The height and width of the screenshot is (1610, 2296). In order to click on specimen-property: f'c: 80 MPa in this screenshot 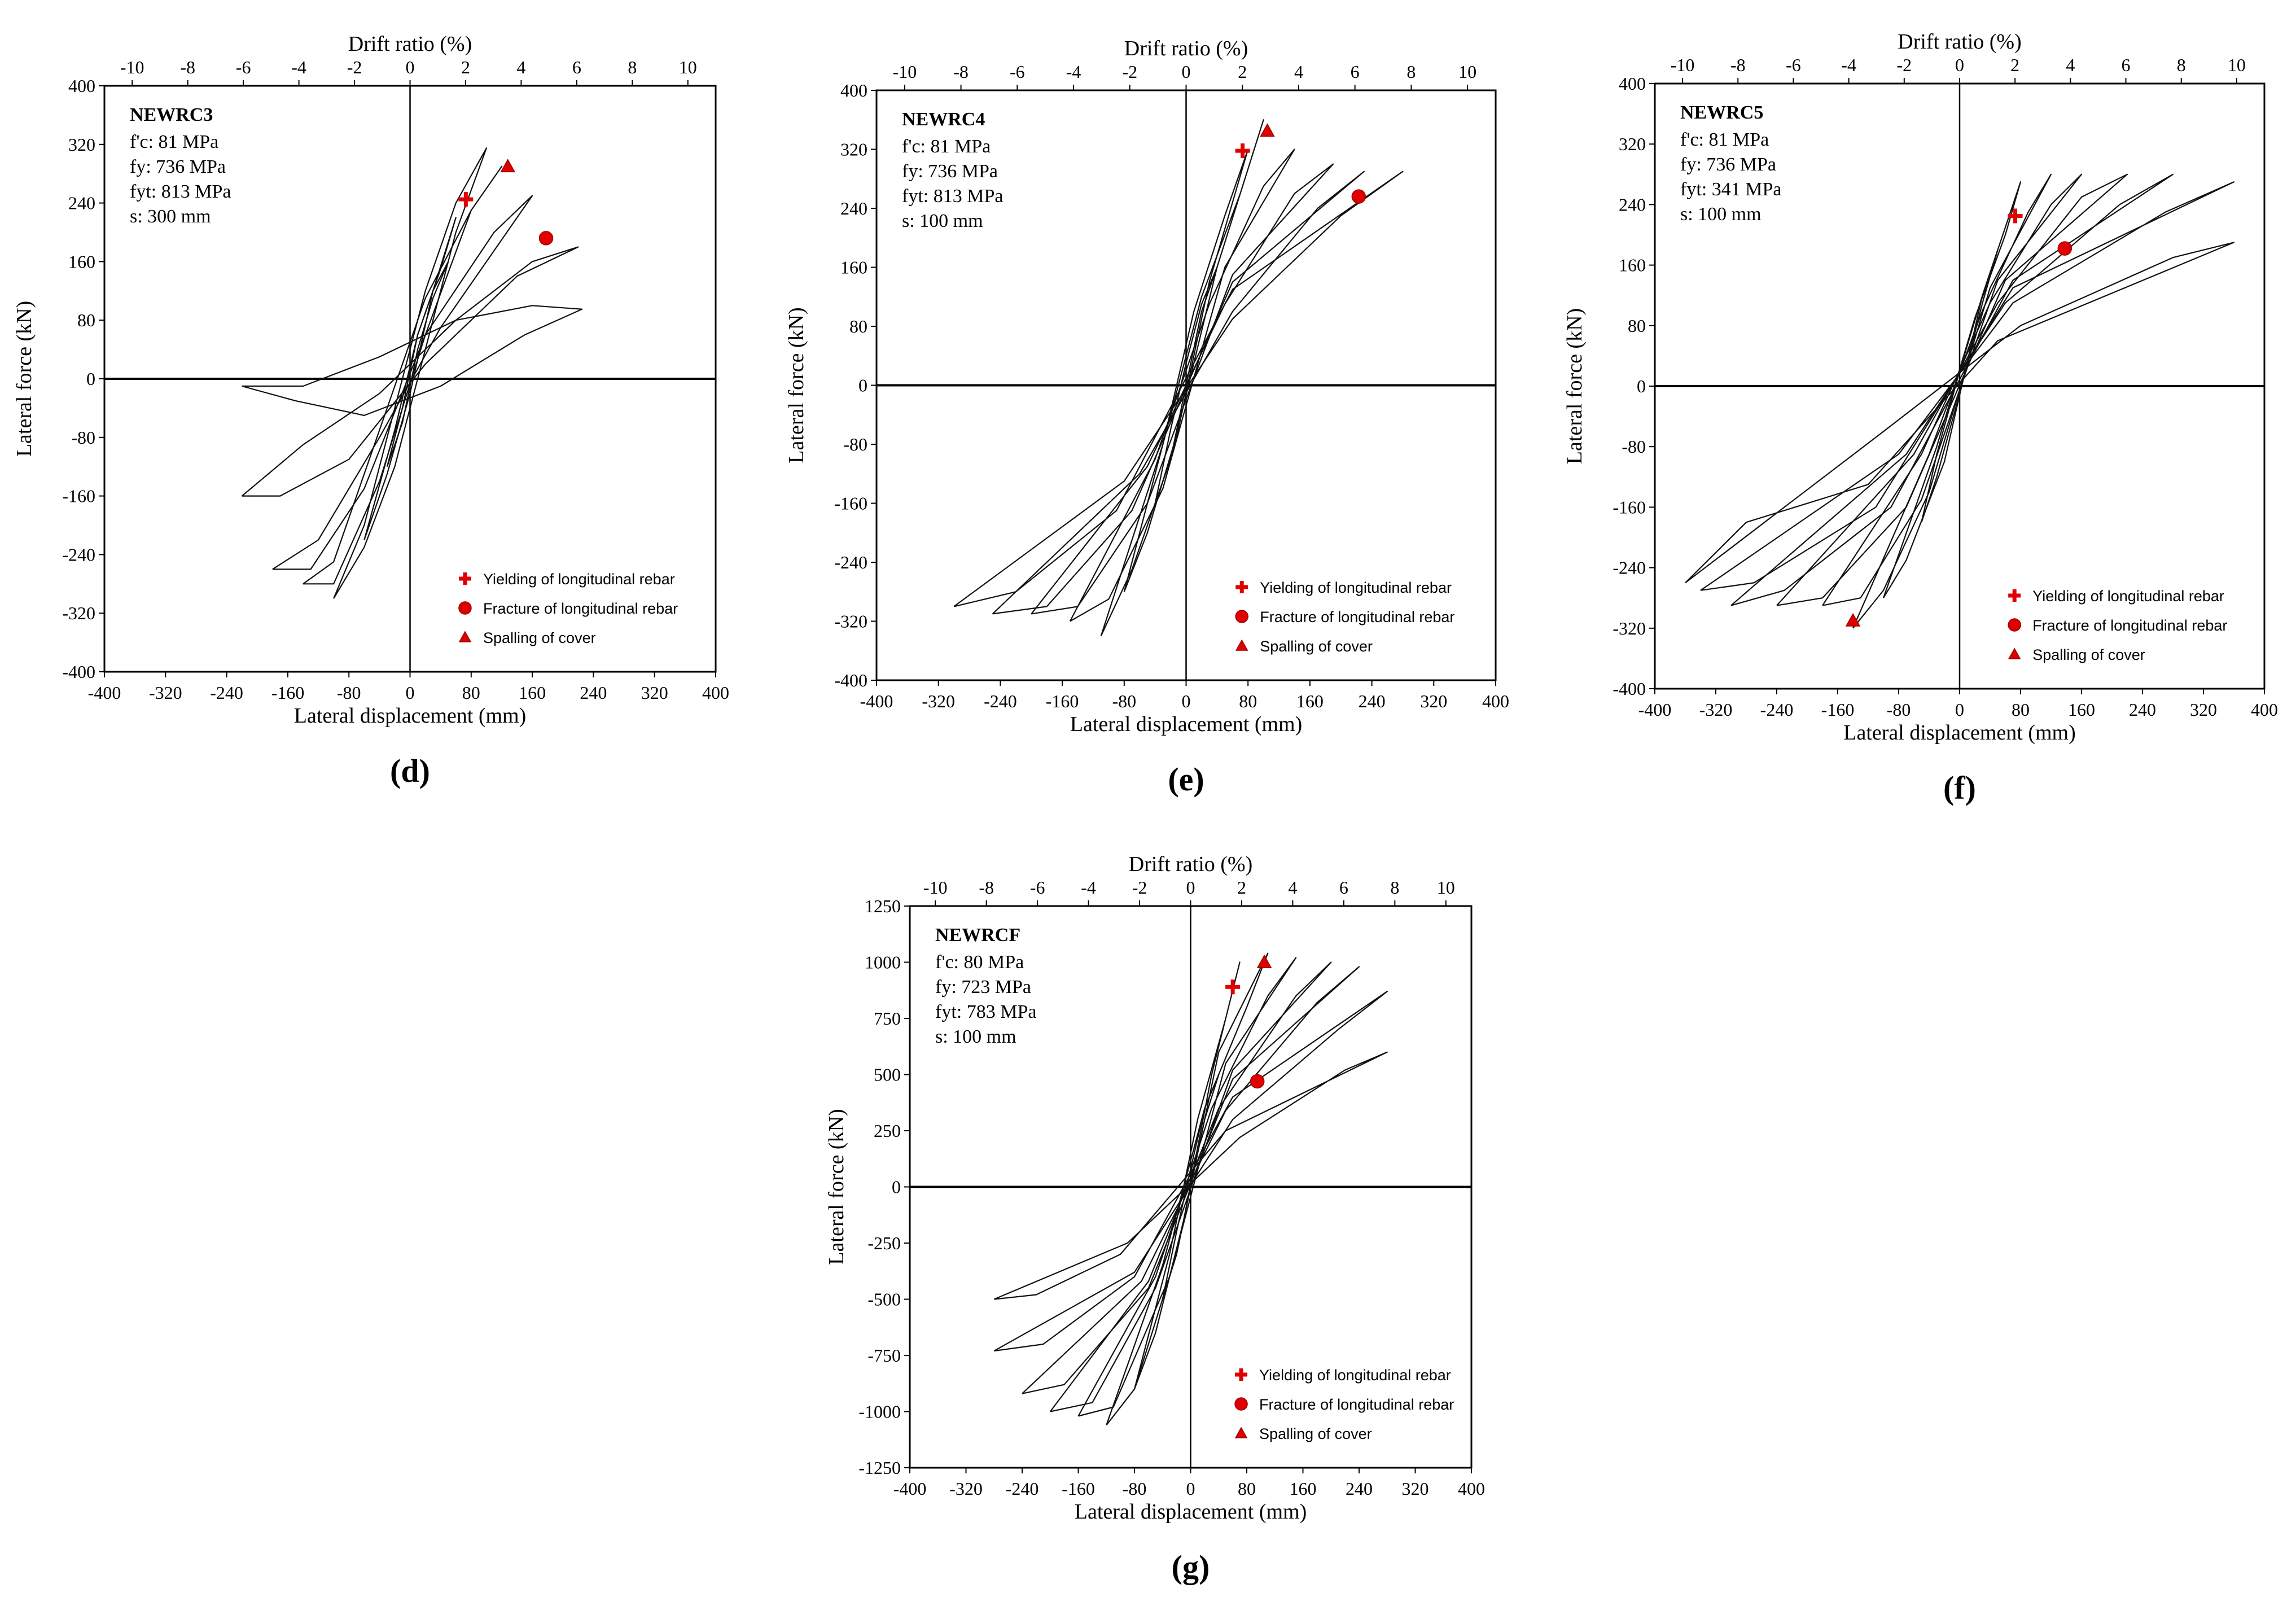, I will do `click(979, 963)`.